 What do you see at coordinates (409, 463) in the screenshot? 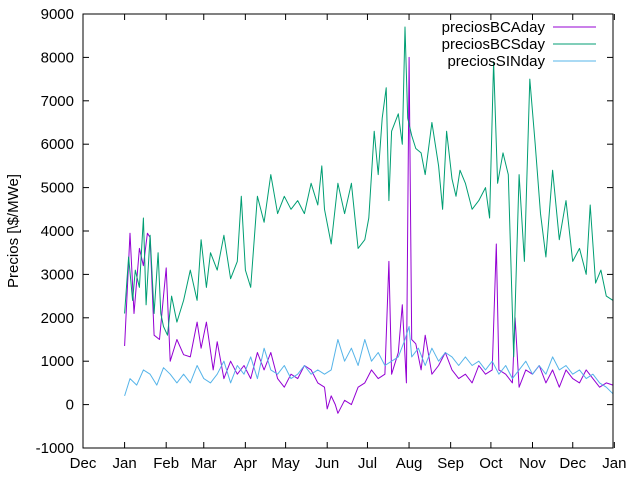
I see `x-tick-label: Aug` at bounding box center [409, 463].